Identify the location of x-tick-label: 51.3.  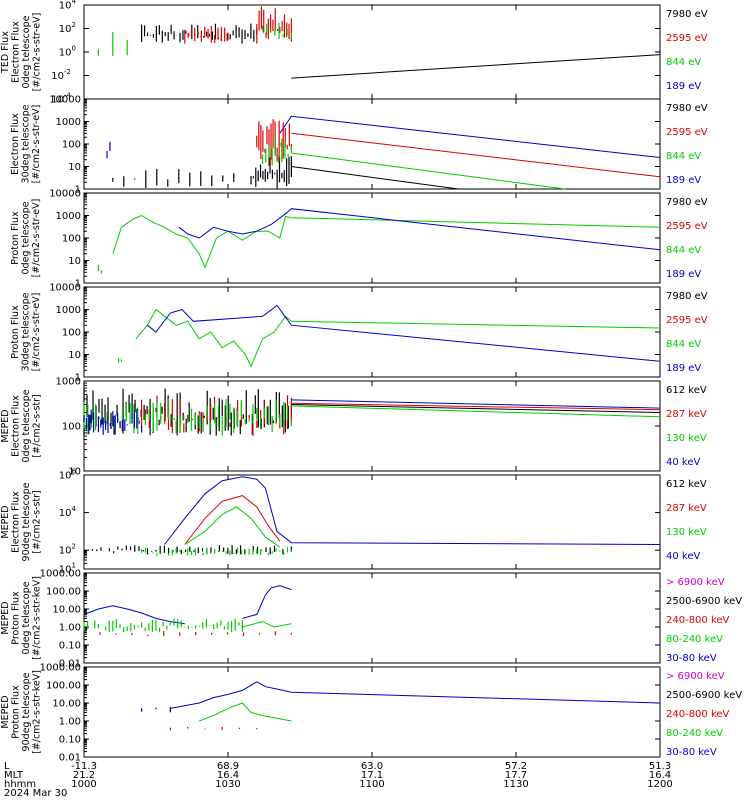
(660, 766).